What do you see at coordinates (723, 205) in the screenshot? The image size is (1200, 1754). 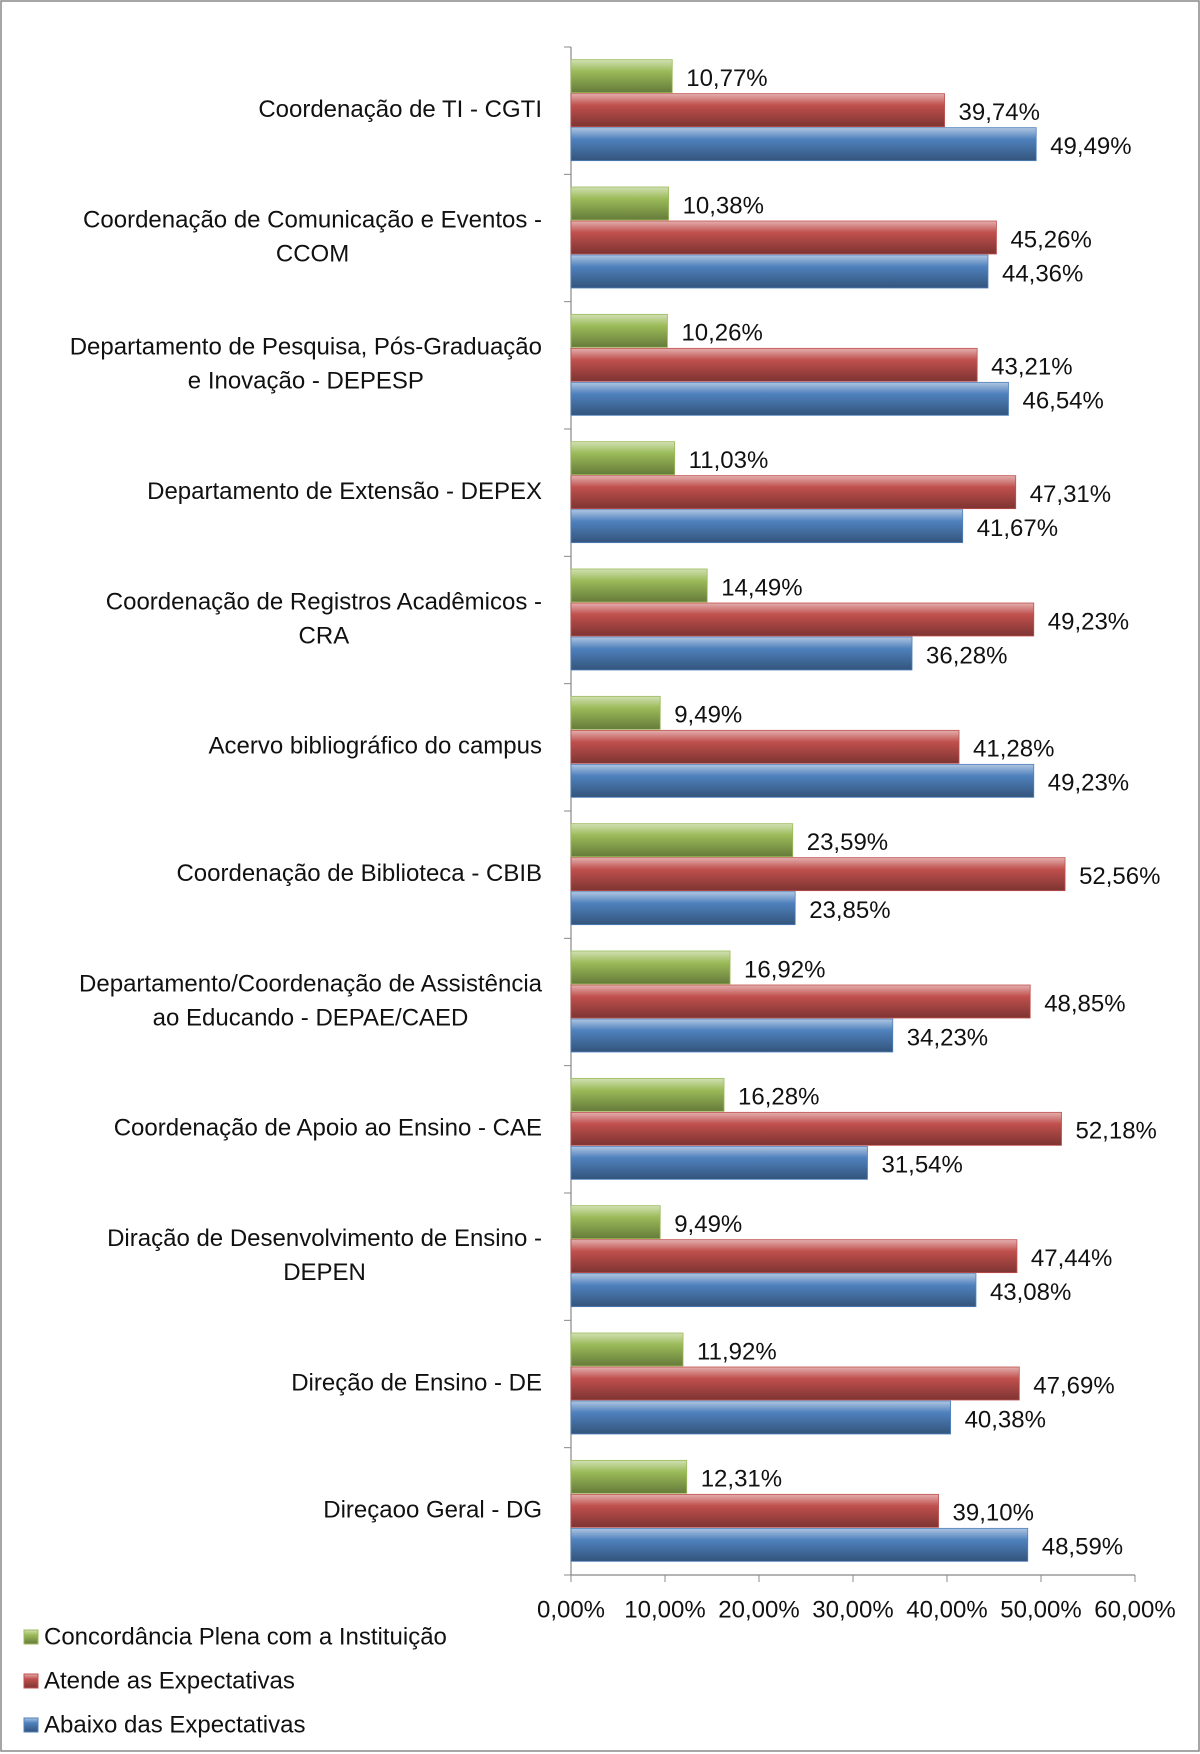 I see `value-label: 10,38%` at bounding box center [723, 205].